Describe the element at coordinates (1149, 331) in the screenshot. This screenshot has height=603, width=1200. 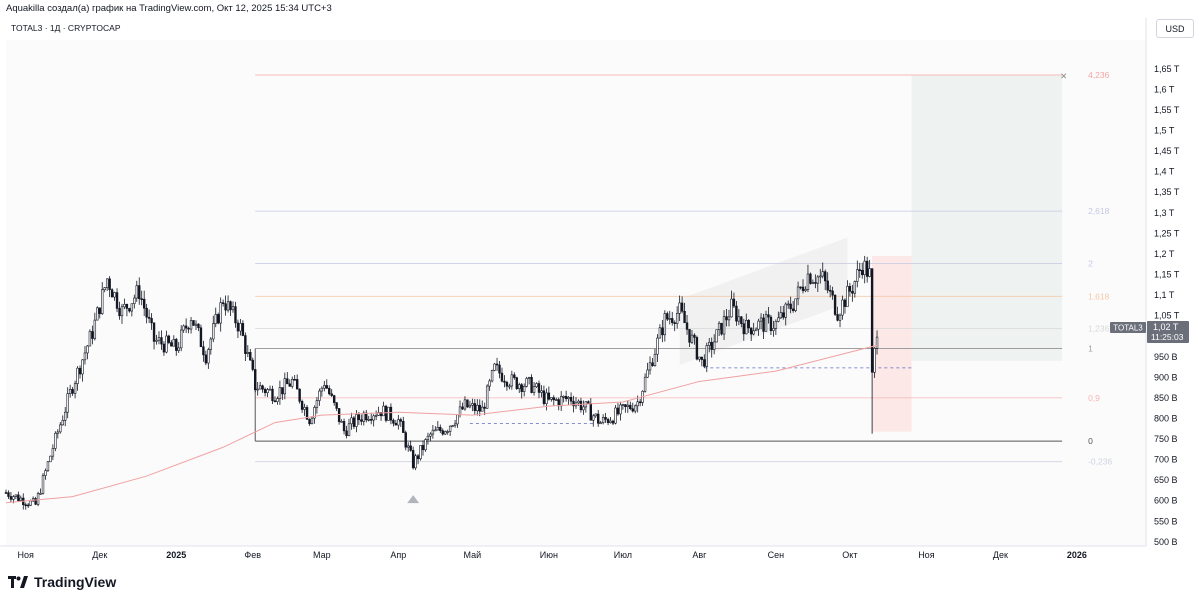
I see `last-price-label: TOTAL3 1,02 T11:25:03` at that location.